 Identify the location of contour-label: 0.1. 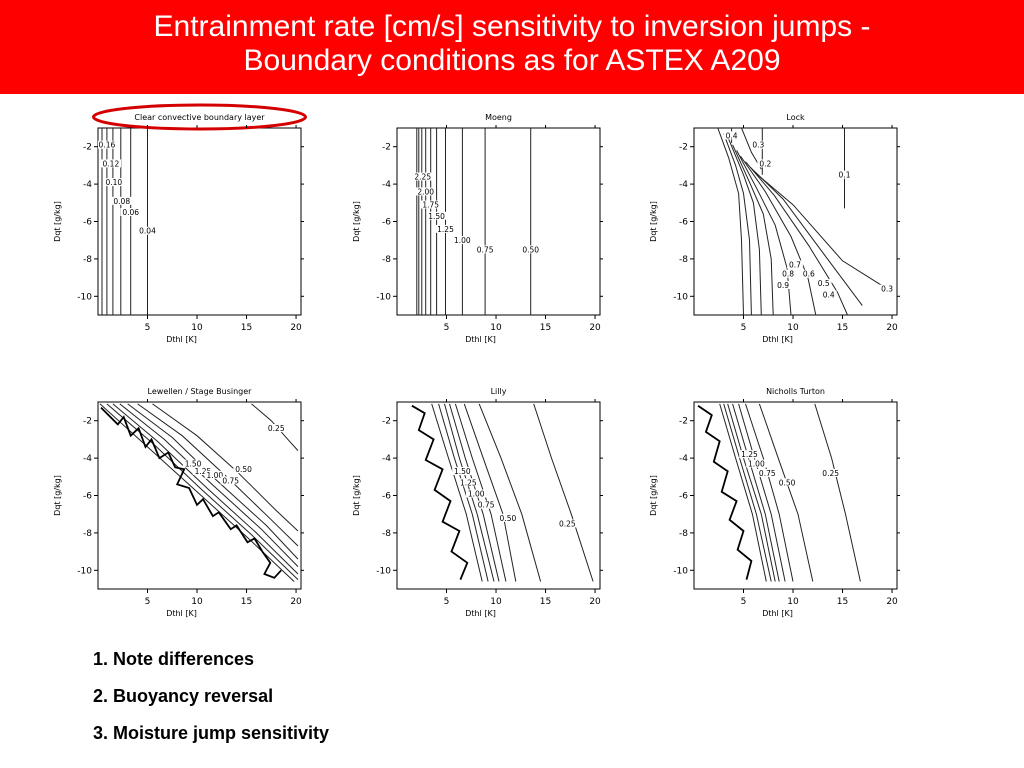
(845, 175).